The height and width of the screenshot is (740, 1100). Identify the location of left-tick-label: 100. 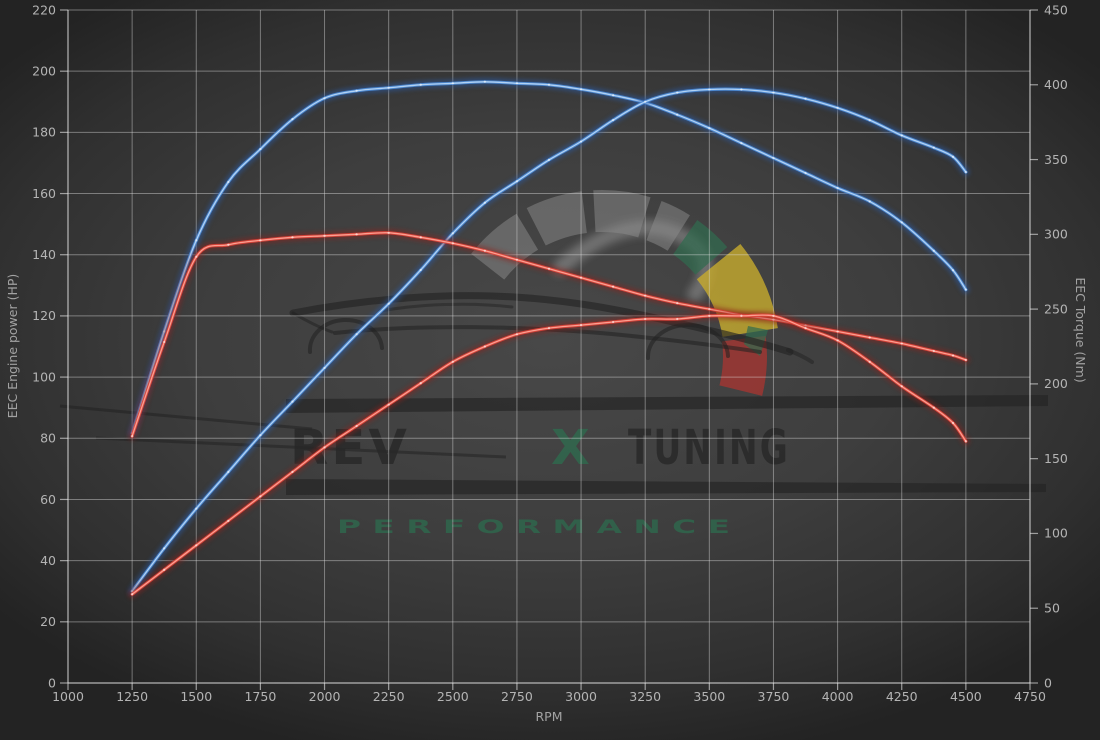
(44, 376).